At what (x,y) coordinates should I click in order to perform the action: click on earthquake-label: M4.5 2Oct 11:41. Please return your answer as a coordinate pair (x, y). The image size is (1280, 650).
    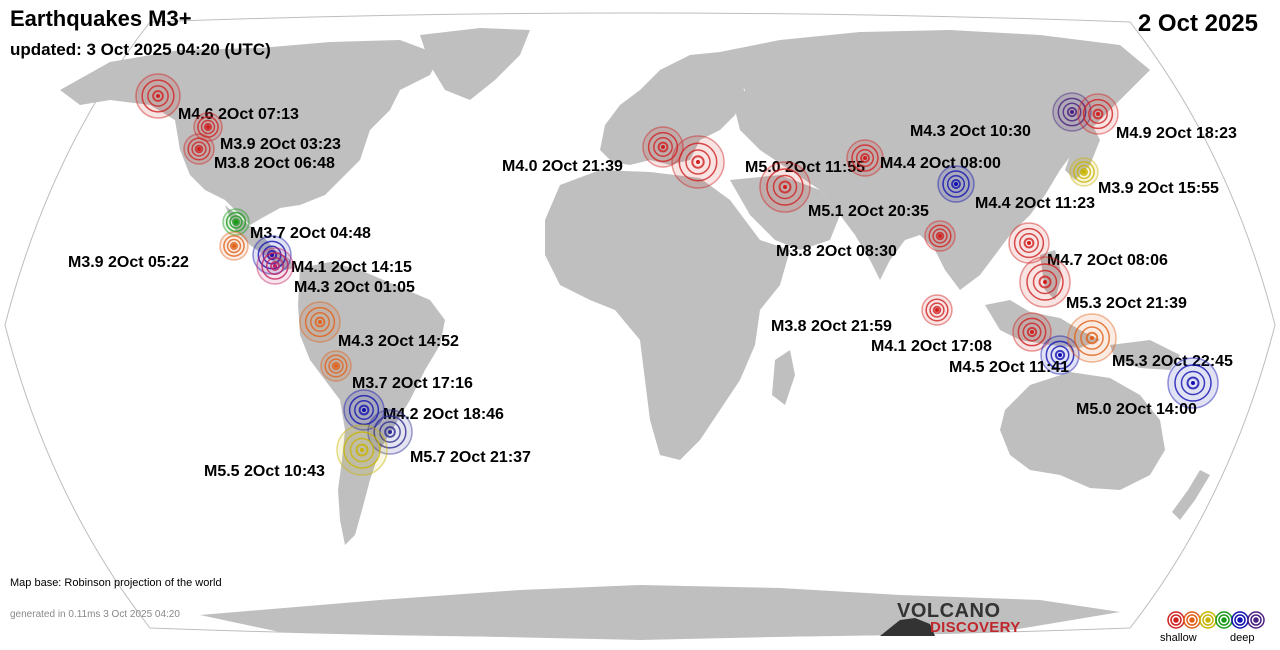
    Looking at the image, I should click on (1009, 367).